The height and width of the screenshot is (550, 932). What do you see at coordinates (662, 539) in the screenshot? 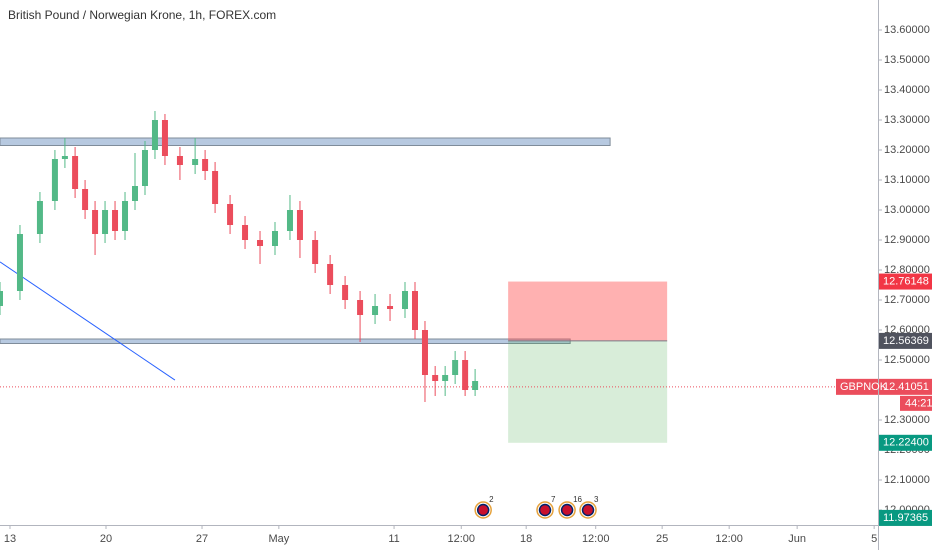
I see `x-tick-label: 25` at bounding box center [662, 539].